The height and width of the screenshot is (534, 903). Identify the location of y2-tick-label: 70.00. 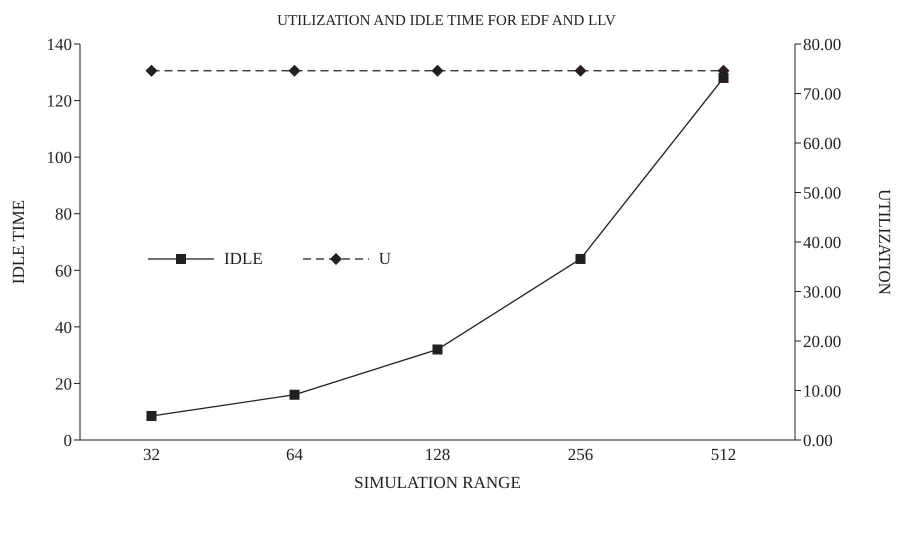
(822, 94).